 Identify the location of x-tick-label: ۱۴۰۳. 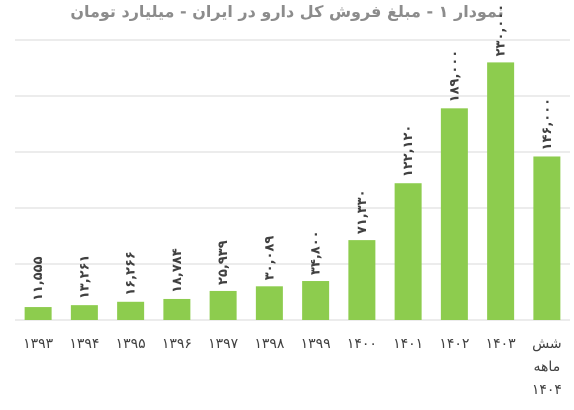
(501, 344).